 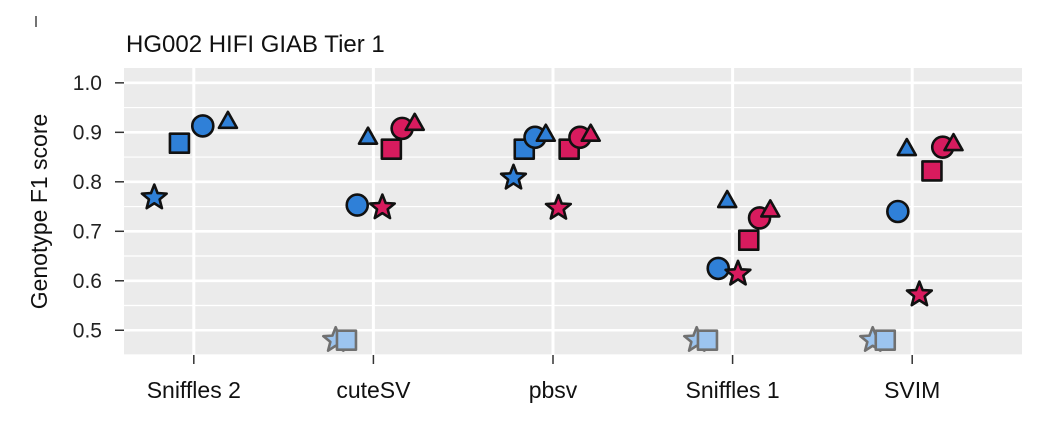 What do you see at coordinates (373, 390) in the screenshot?
I see `x-category-label: cuteSV` at bounding box center [373, 390].